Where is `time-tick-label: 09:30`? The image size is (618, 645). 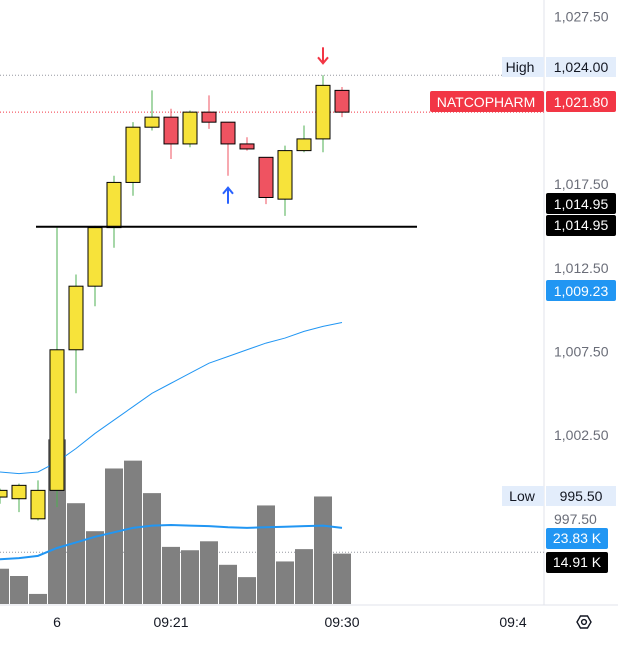
time-tick-label: 09:30 is located at coordinates (341, 622).